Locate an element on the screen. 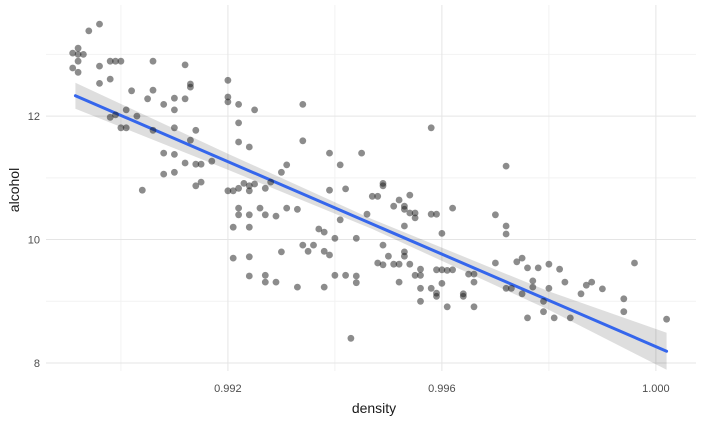 This screenshot has height=427, width=702. x-tick-label: 0.996 is located at coordinates (442, 389).